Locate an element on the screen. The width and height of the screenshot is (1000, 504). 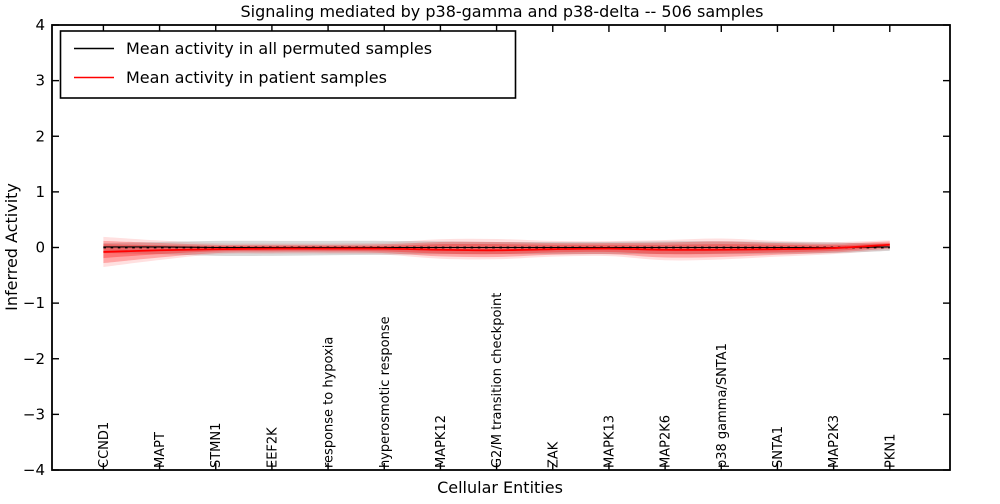
y-tick-label: −4 is located at coordinates (34, 470).